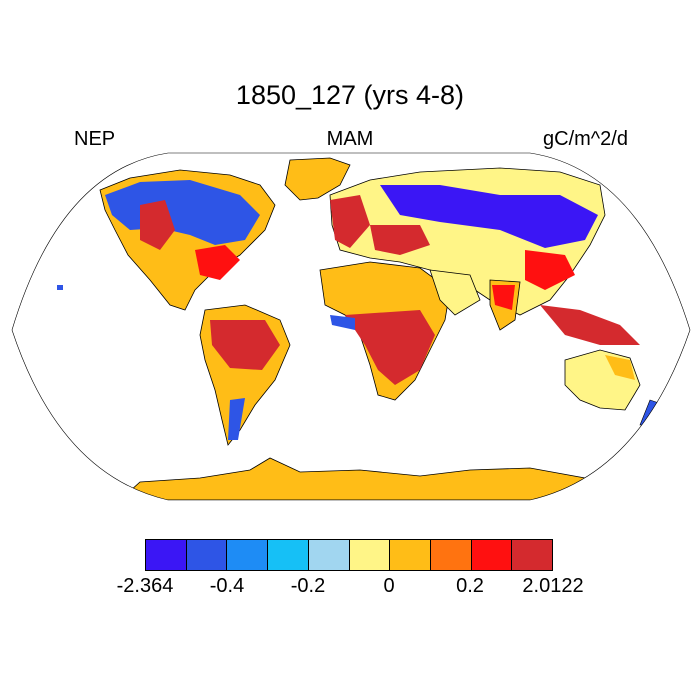 The height and width of the screenshot is (700, 700). What do you see at coordinates (602, 380) in the screenshot?
I see `australia` at bounding box center [602, 380].